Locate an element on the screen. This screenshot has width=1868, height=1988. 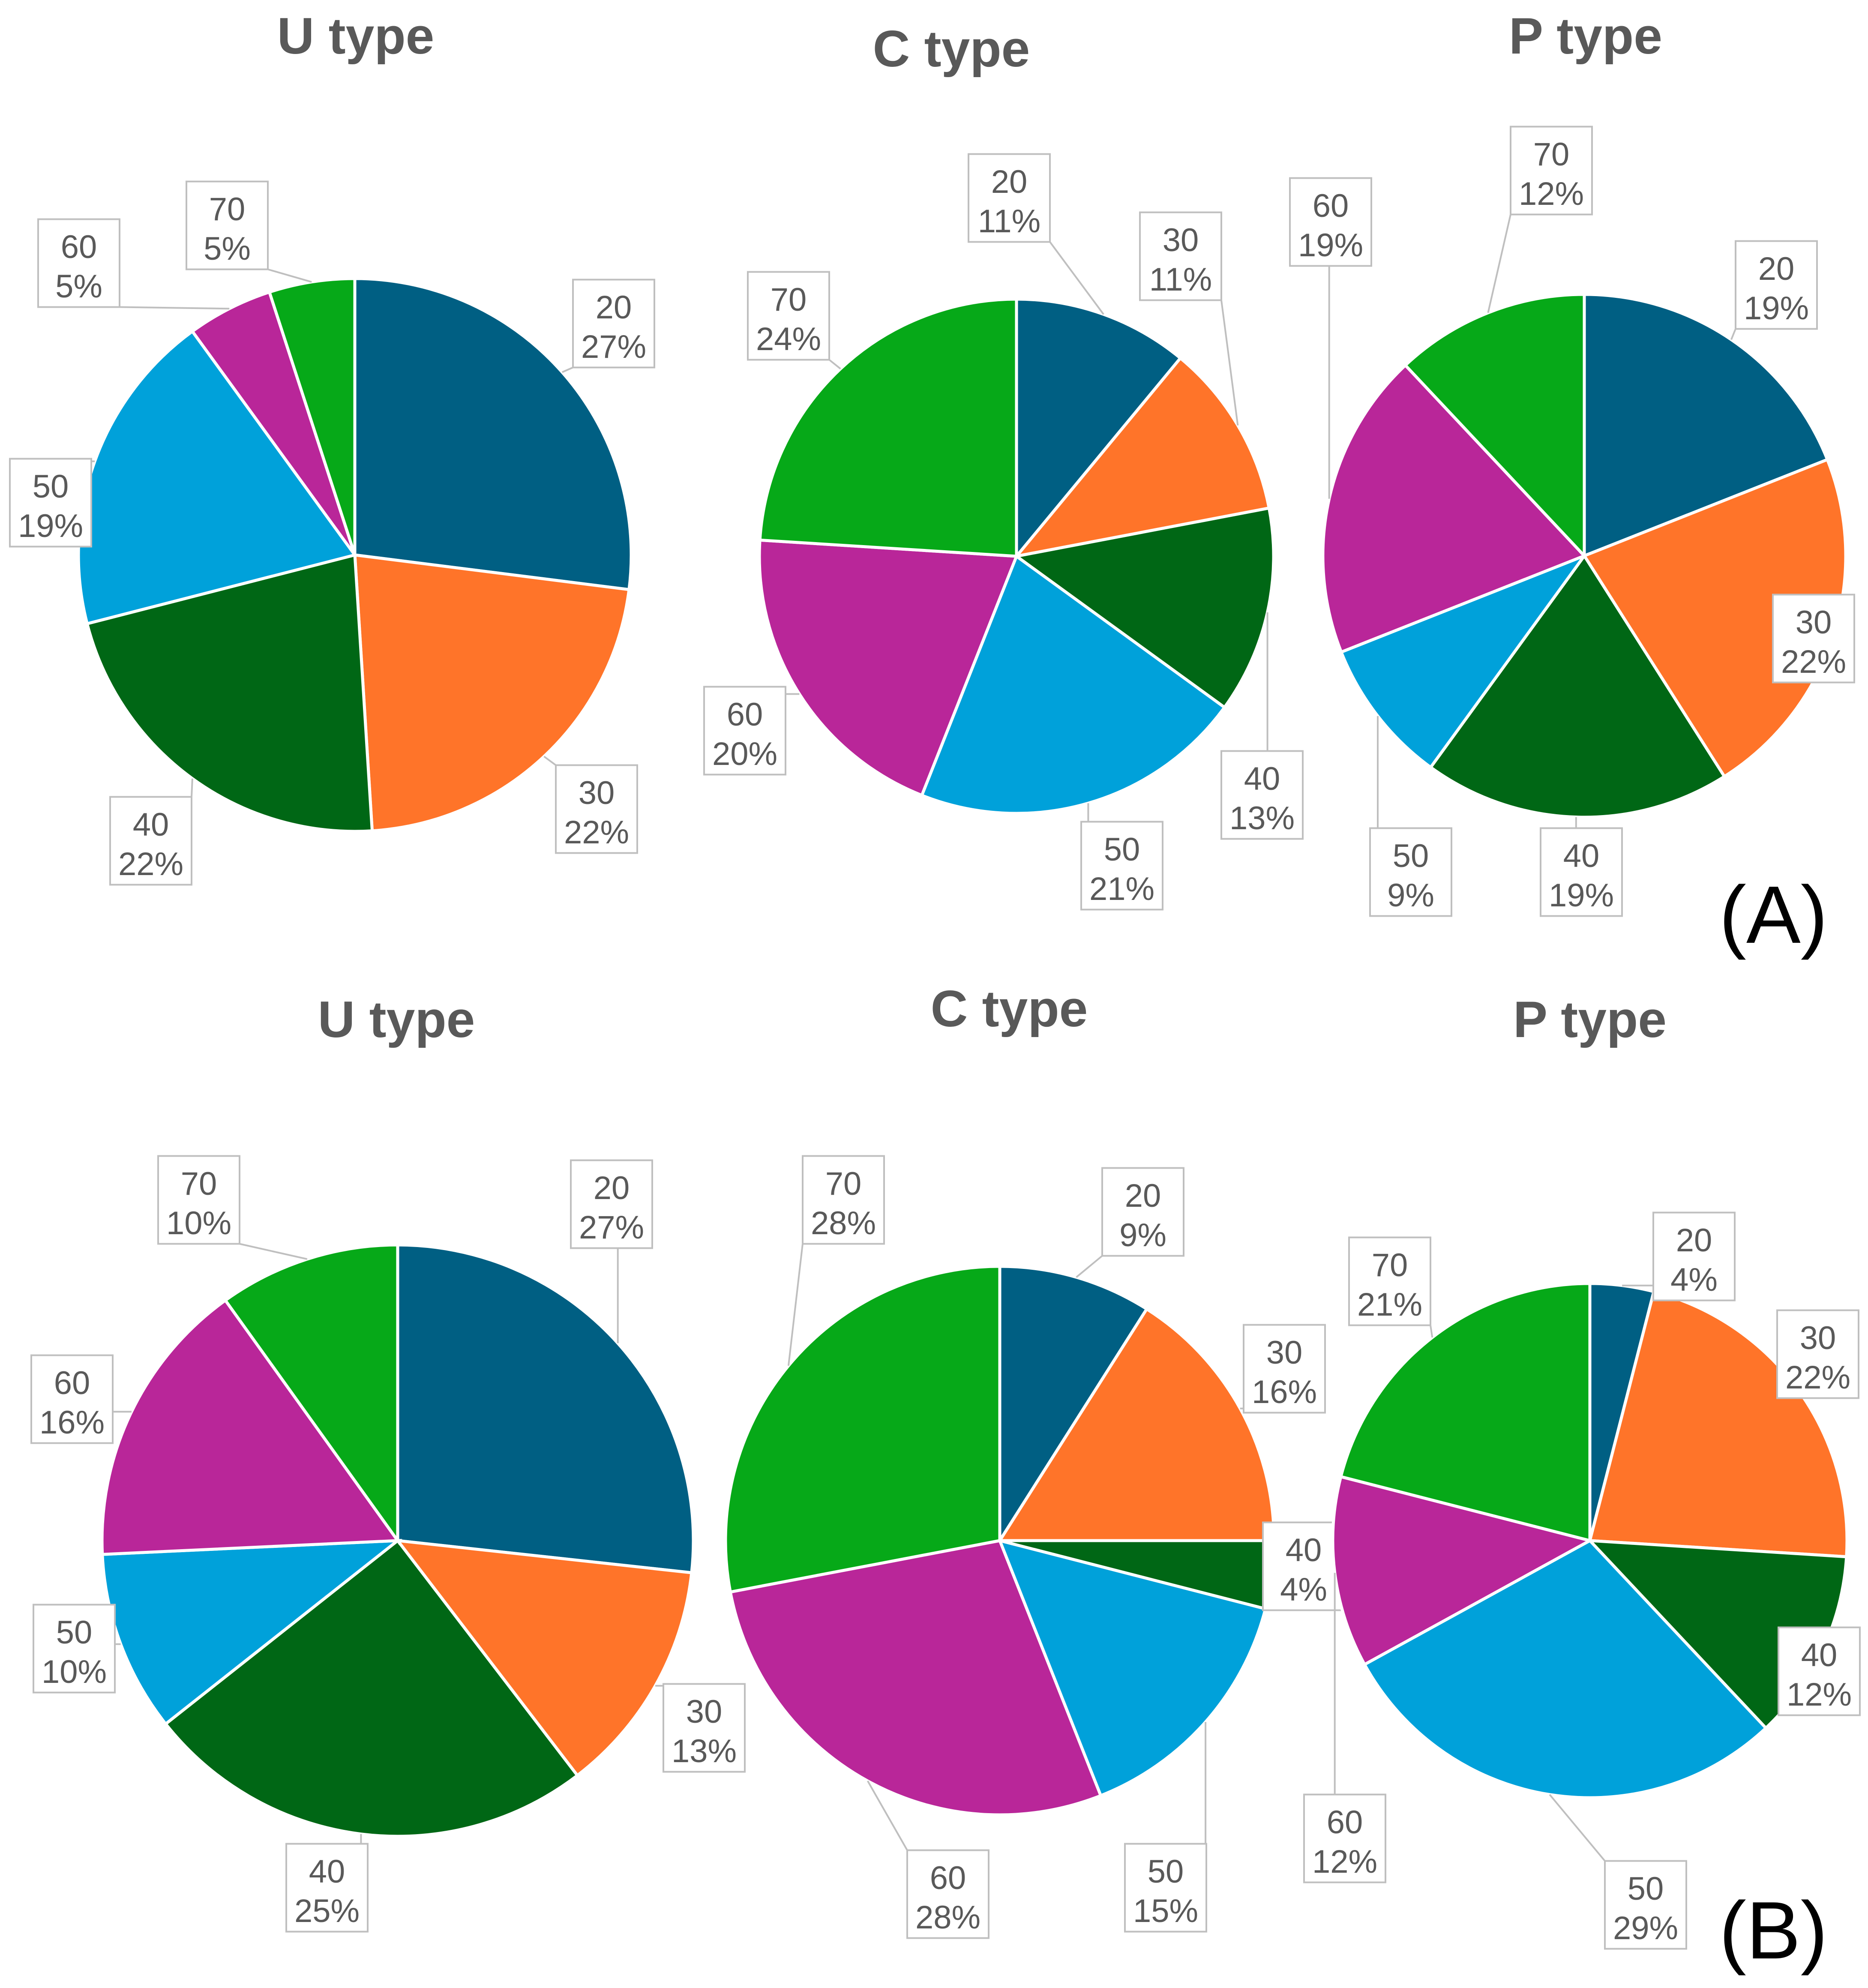
data-label-percent: 15% is located at coordinates (1166, 1911).